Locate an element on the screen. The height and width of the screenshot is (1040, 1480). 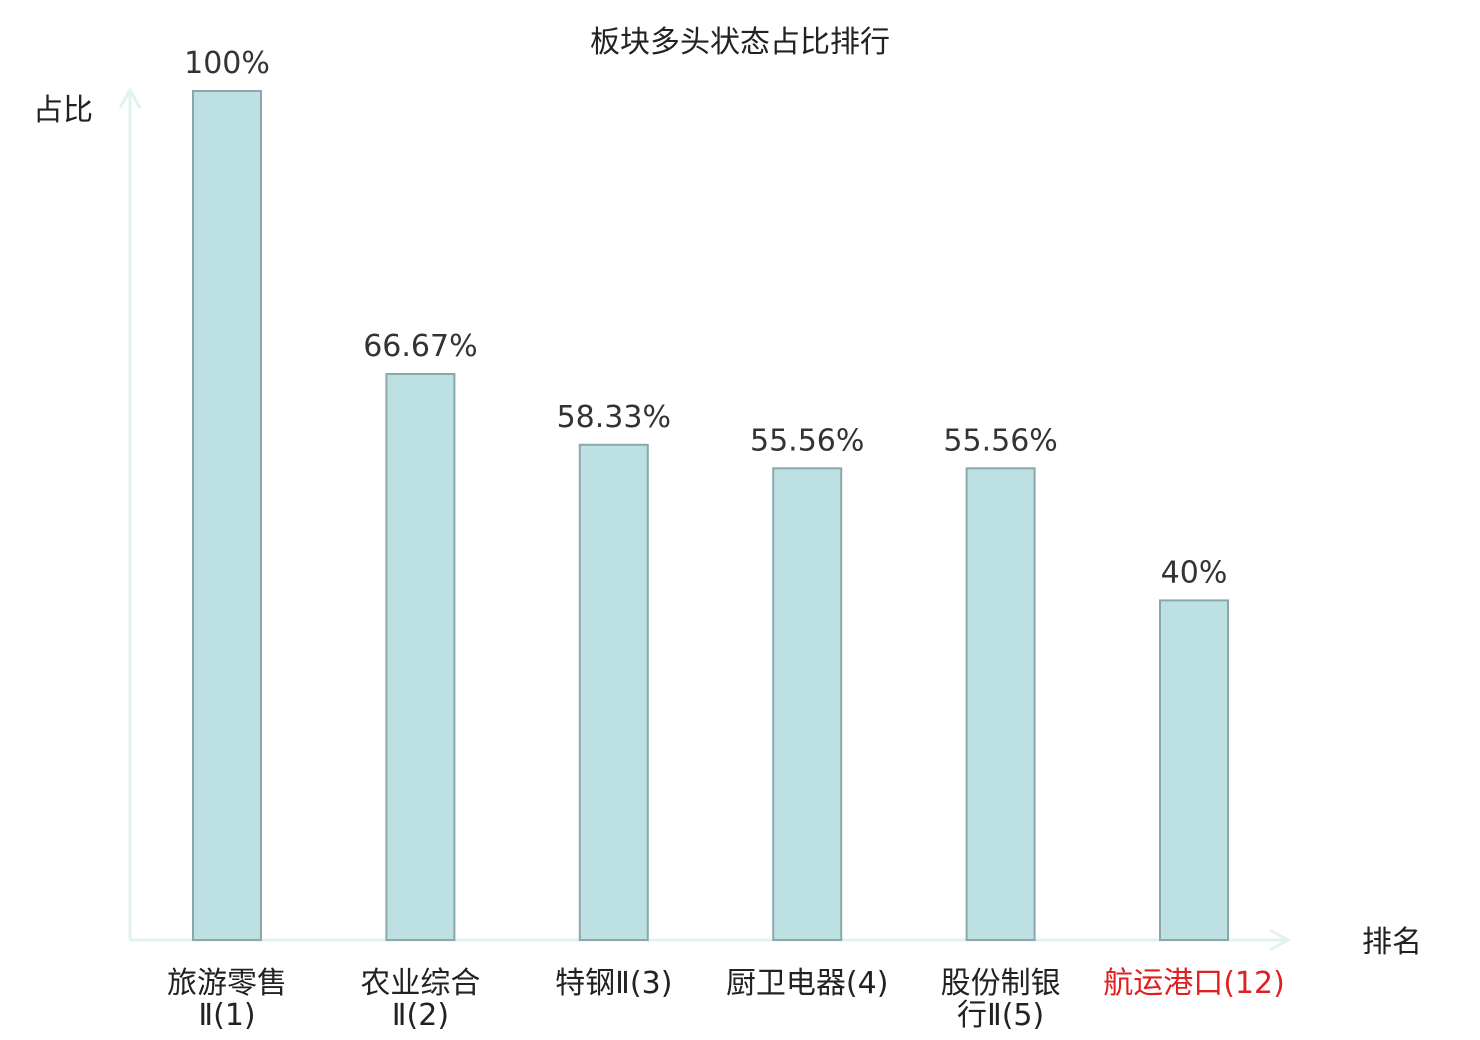
y-axis-label: 占比 is located at coordinates (63, 110).